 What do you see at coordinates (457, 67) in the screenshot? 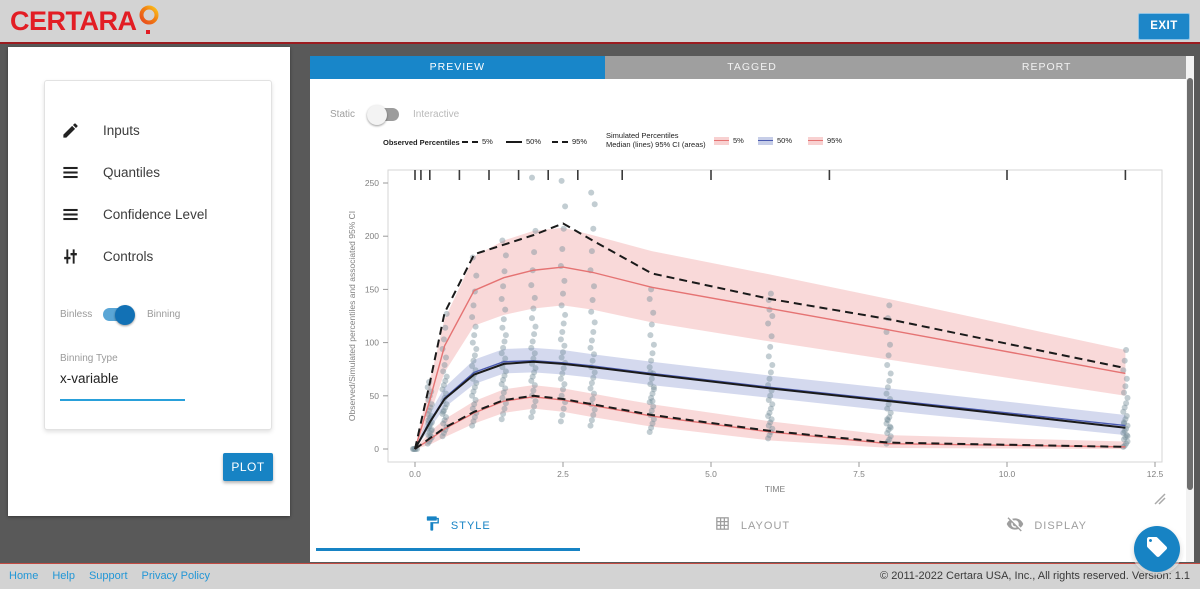
I see `tab-preview: PREVIEW` at bounding box center [457, 67].